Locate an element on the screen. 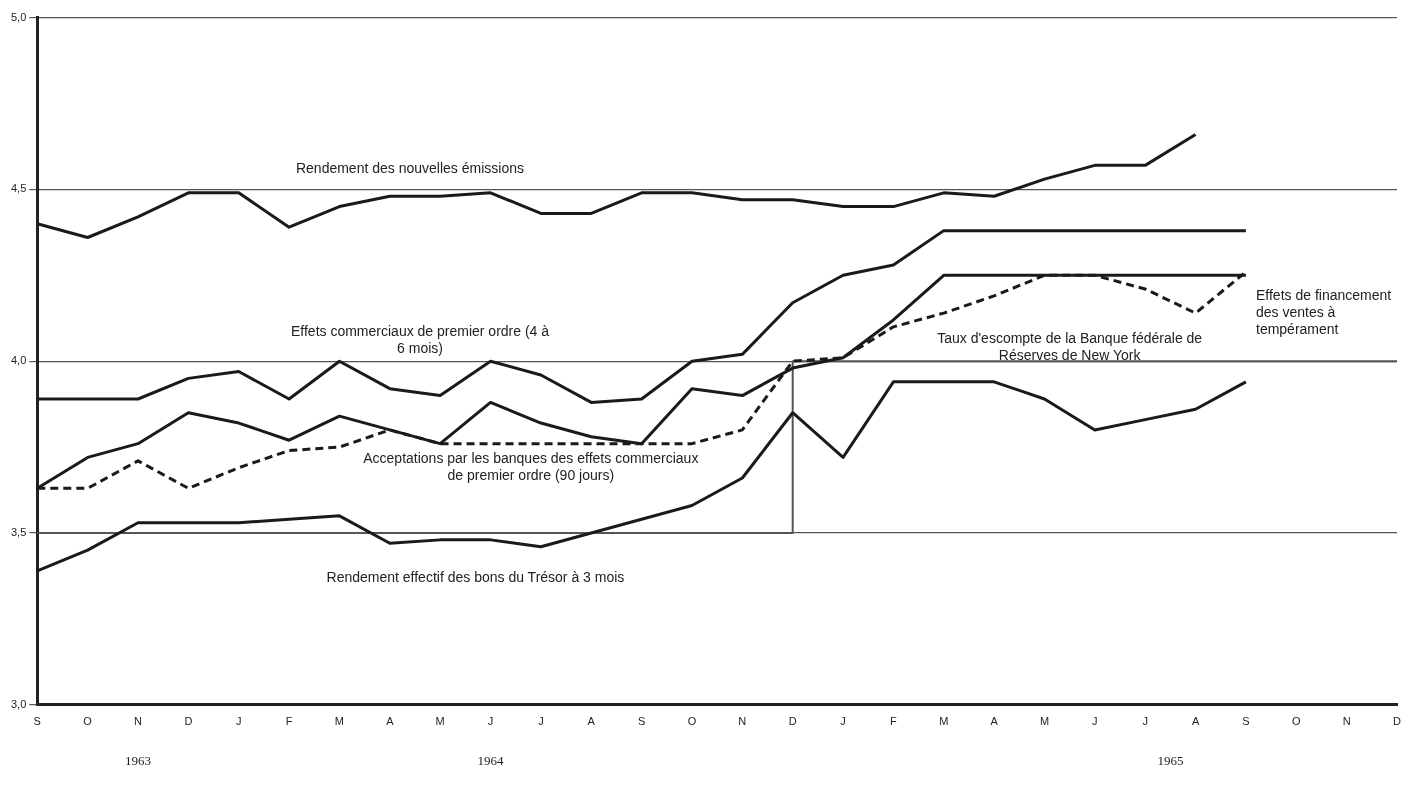 The image size is (1415, 785). y-tick-label: 5,0 is located at coordinates (18, 16).